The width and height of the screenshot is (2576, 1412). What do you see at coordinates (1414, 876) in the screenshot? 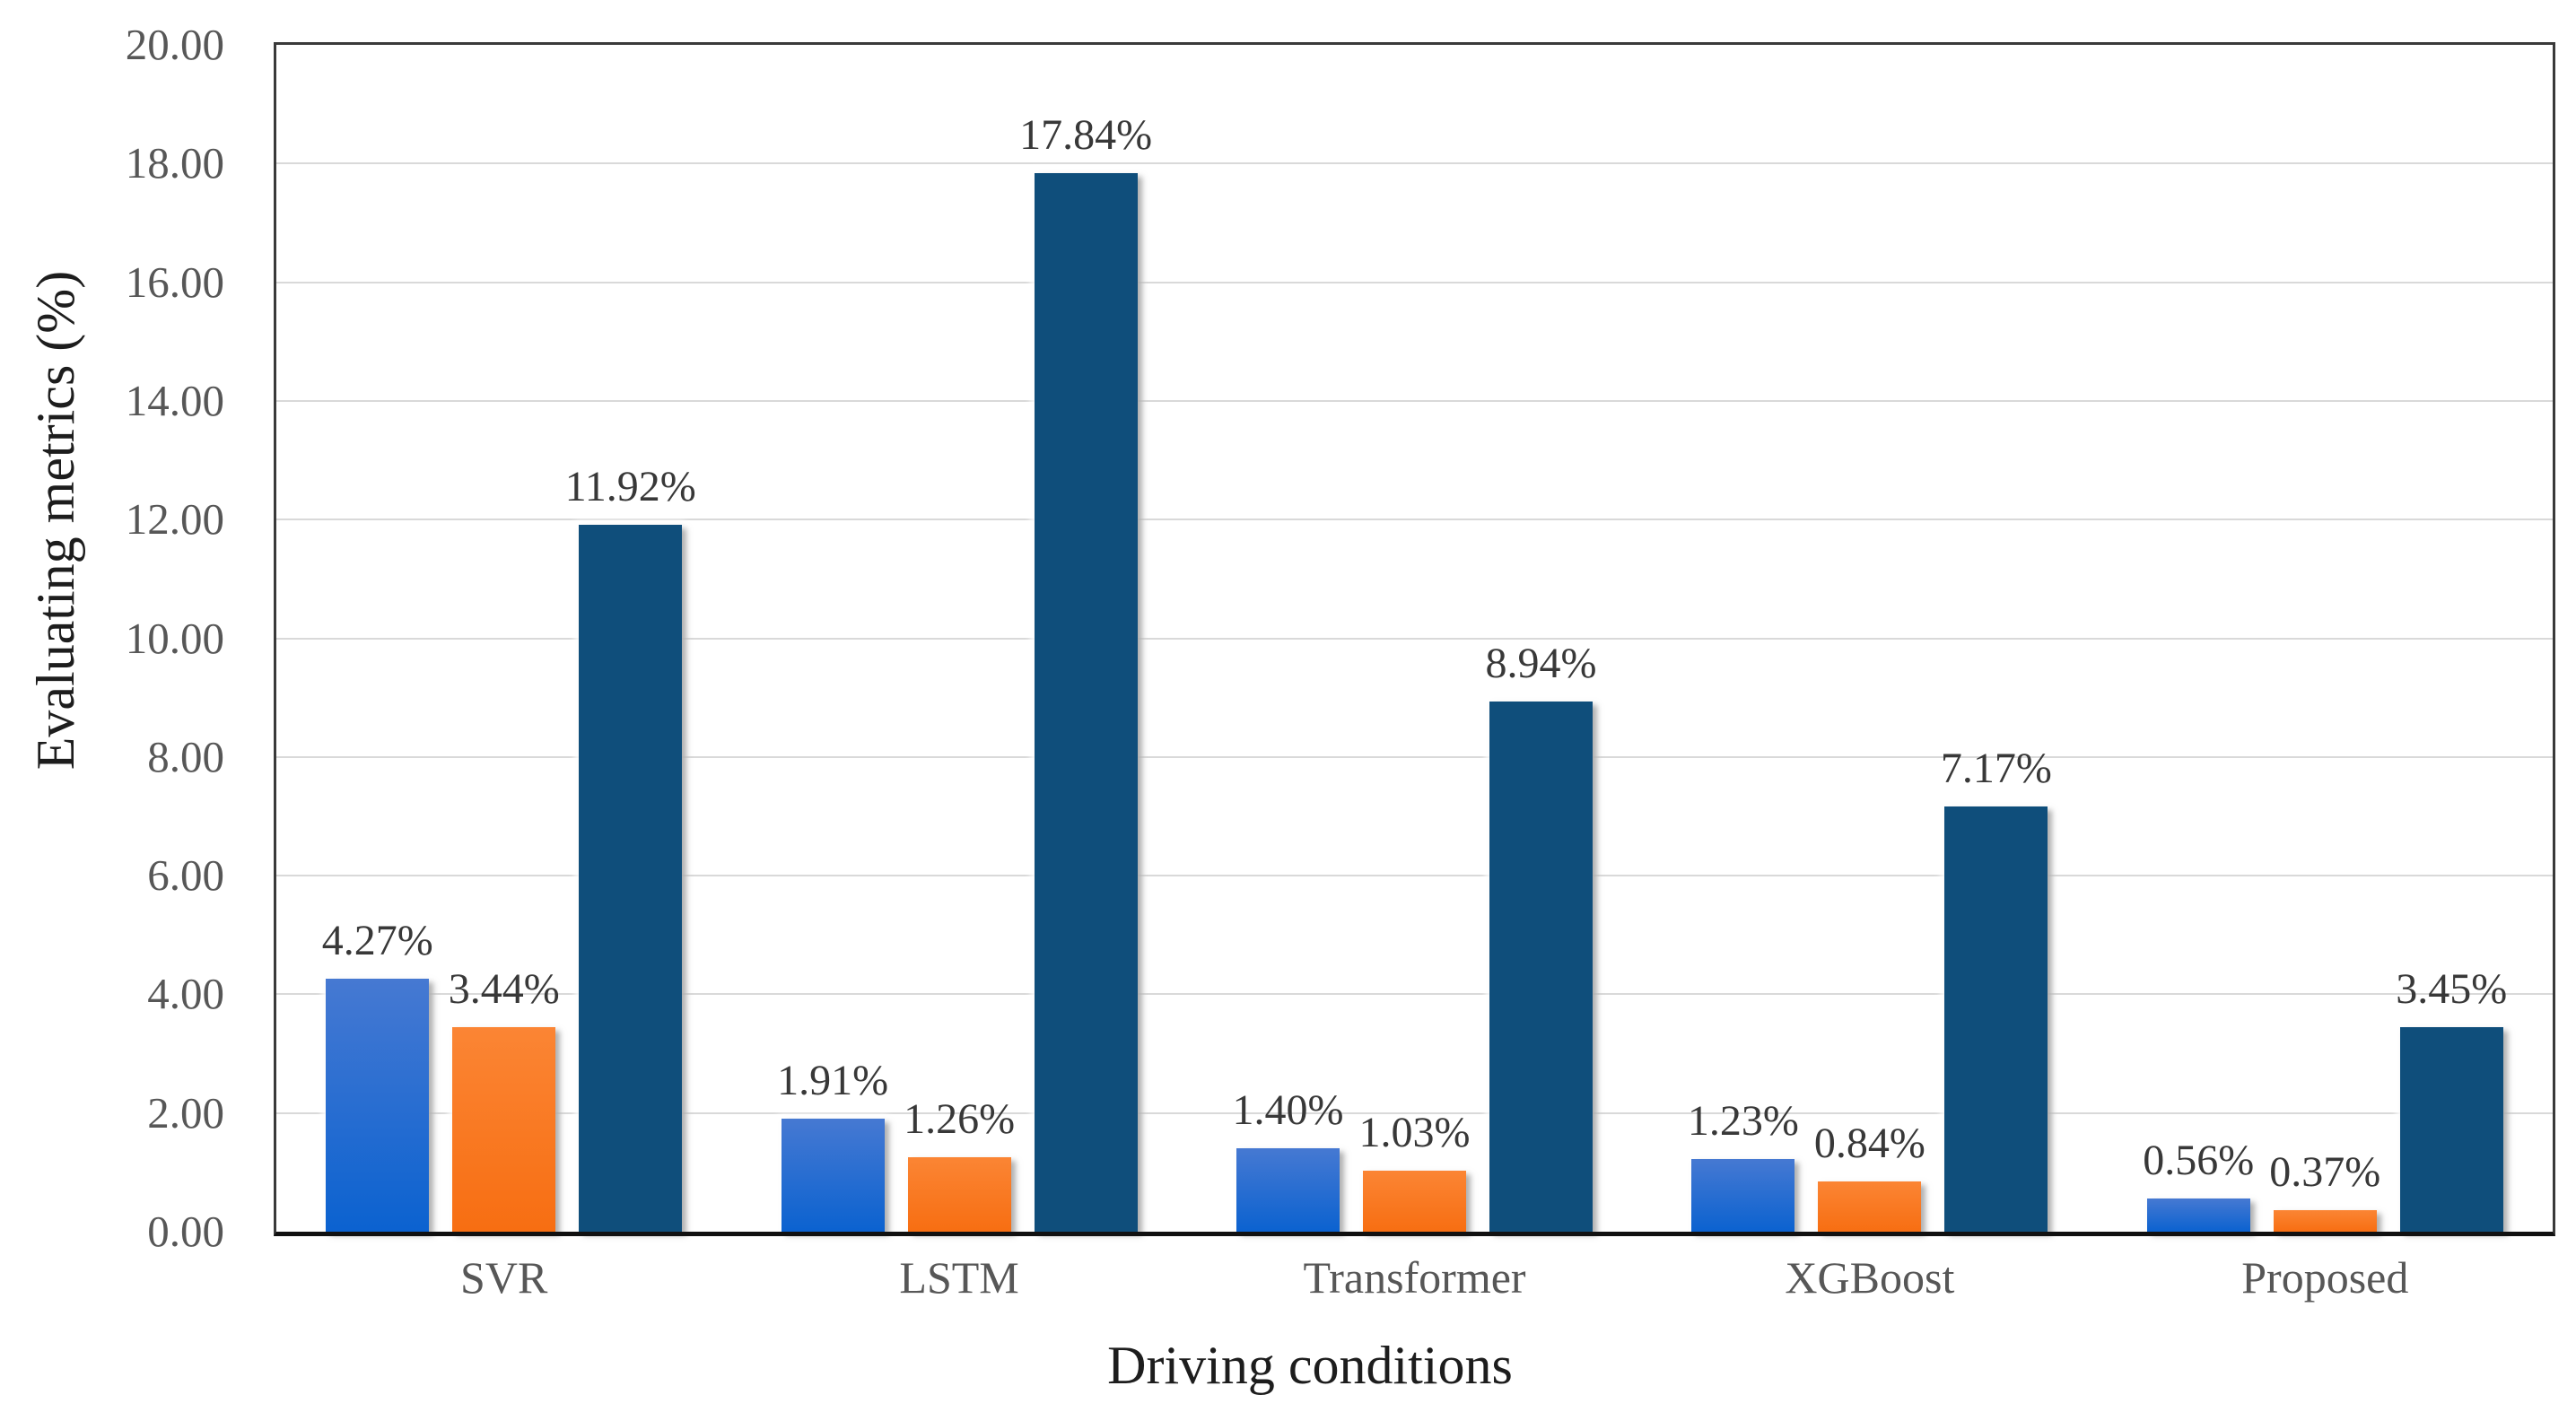
I see `gridline-6.00` at bounding box center [1414, 876].